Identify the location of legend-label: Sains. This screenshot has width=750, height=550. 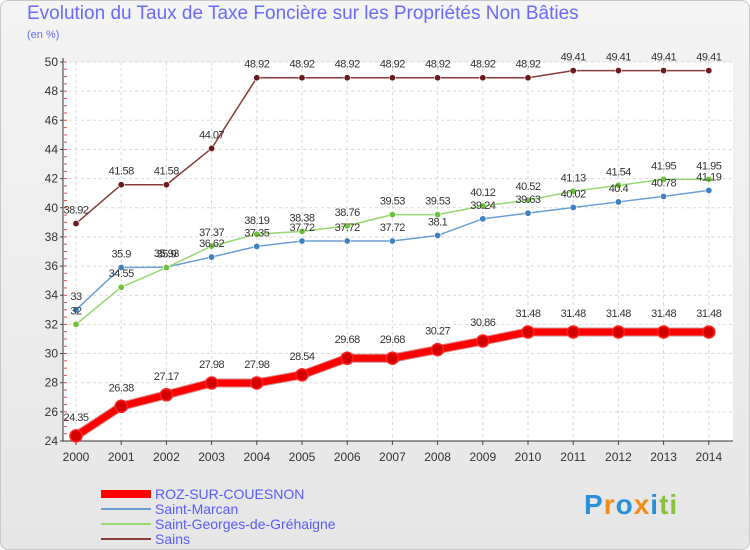
(173, 539).